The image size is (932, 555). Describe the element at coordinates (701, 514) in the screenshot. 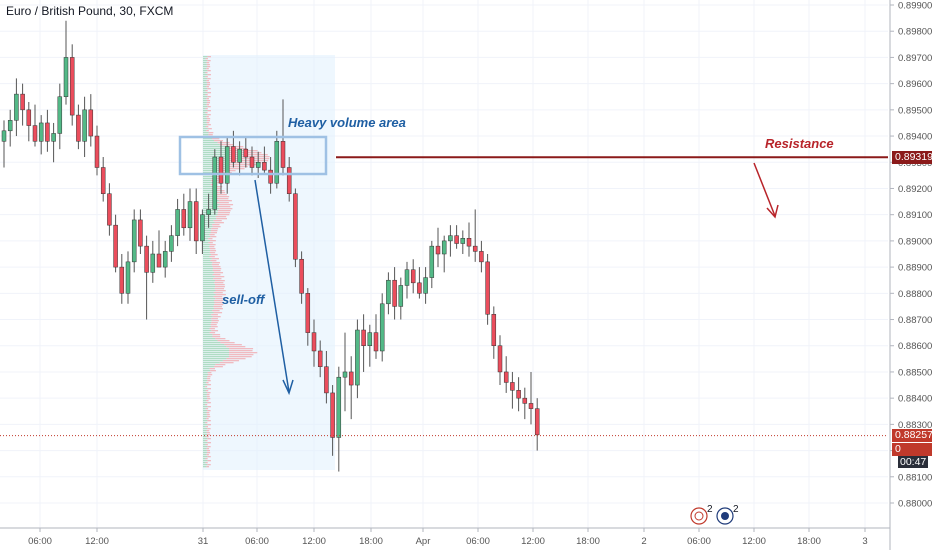

I see `event-icon-1: 2` at that location.